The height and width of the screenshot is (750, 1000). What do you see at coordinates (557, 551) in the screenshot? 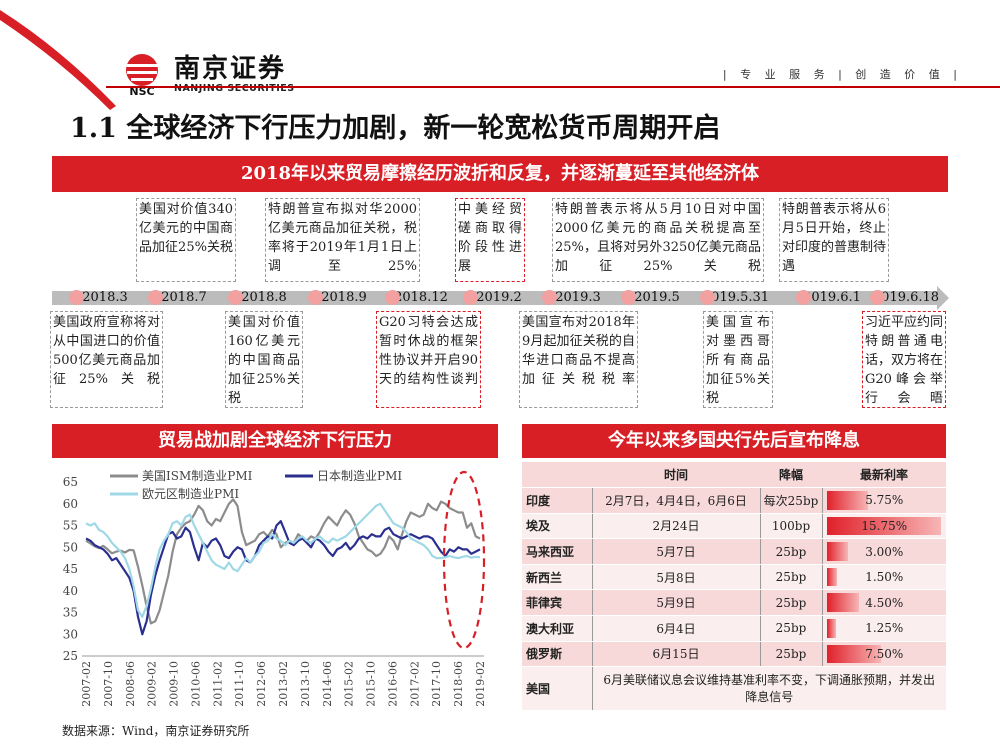
I see `country-cell: 马来西亚` at bounding box center [557, 551].